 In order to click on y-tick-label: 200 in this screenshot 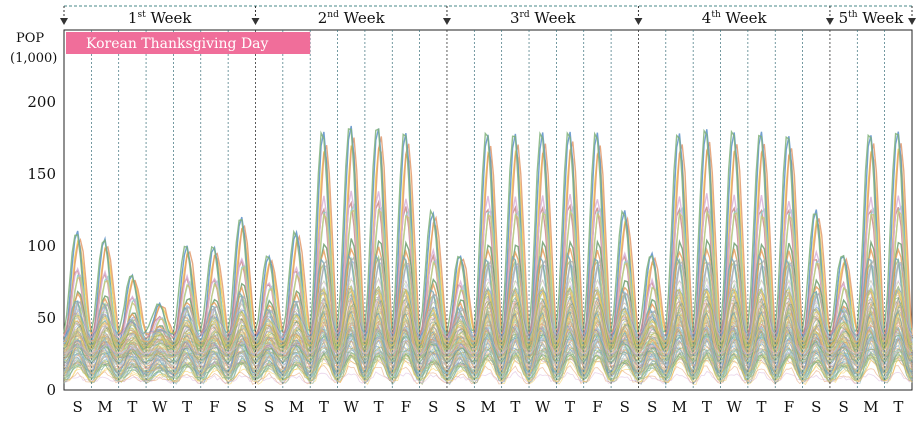, I will do `click(41, 102)`.